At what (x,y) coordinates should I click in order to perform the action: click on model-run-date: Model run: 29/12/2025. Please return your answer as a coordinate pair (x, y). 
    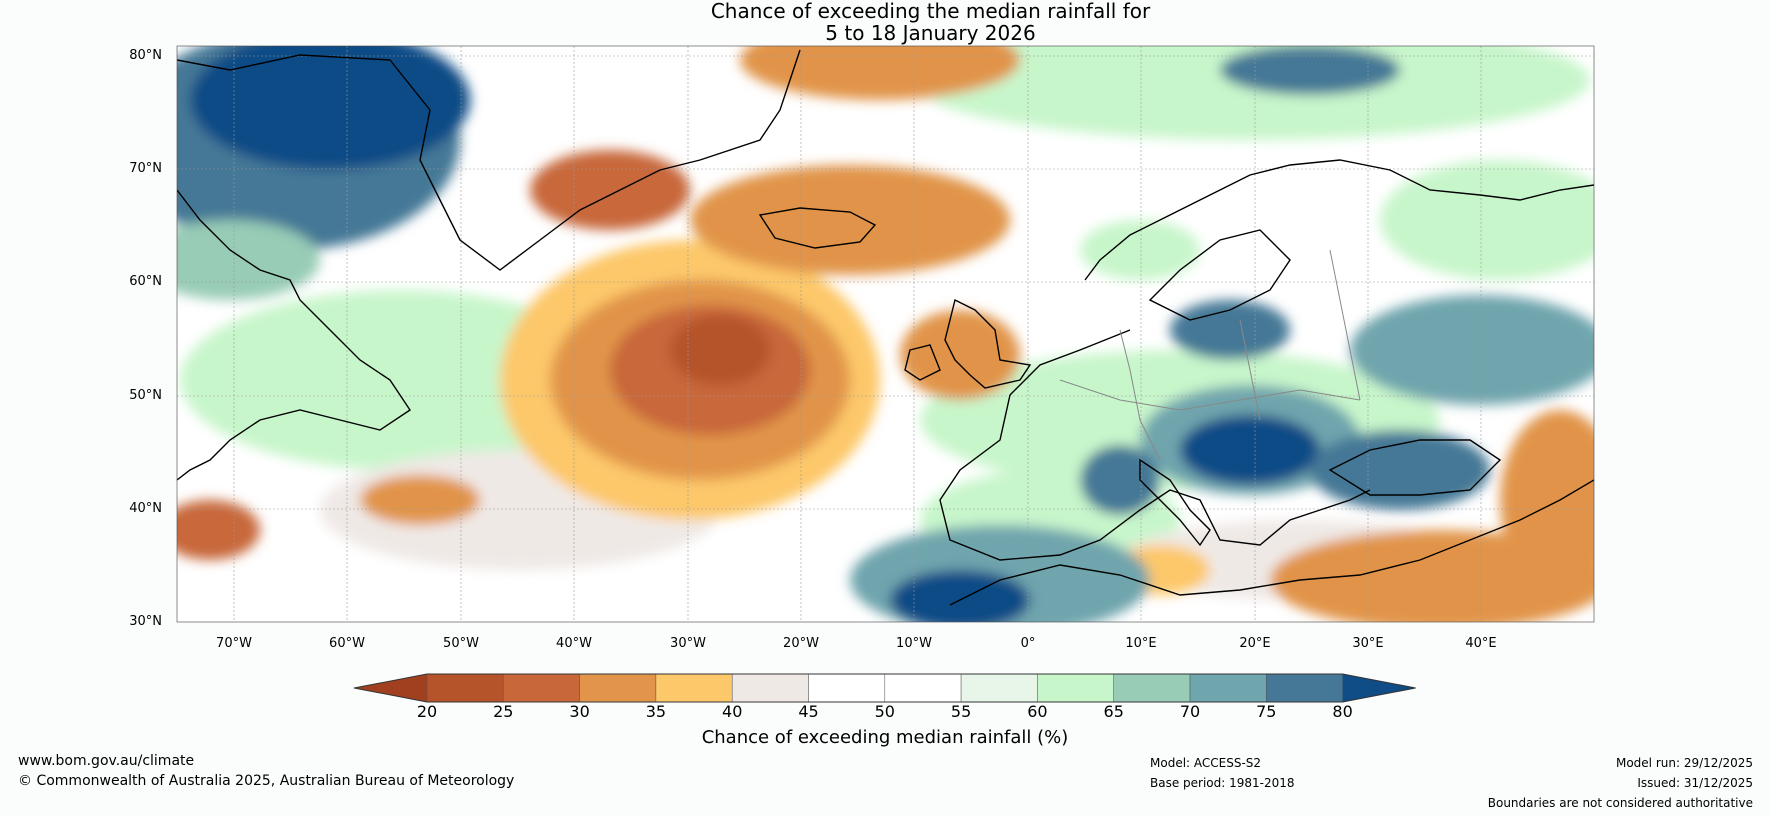
    Looking at the image, I should click on (1684, 763).